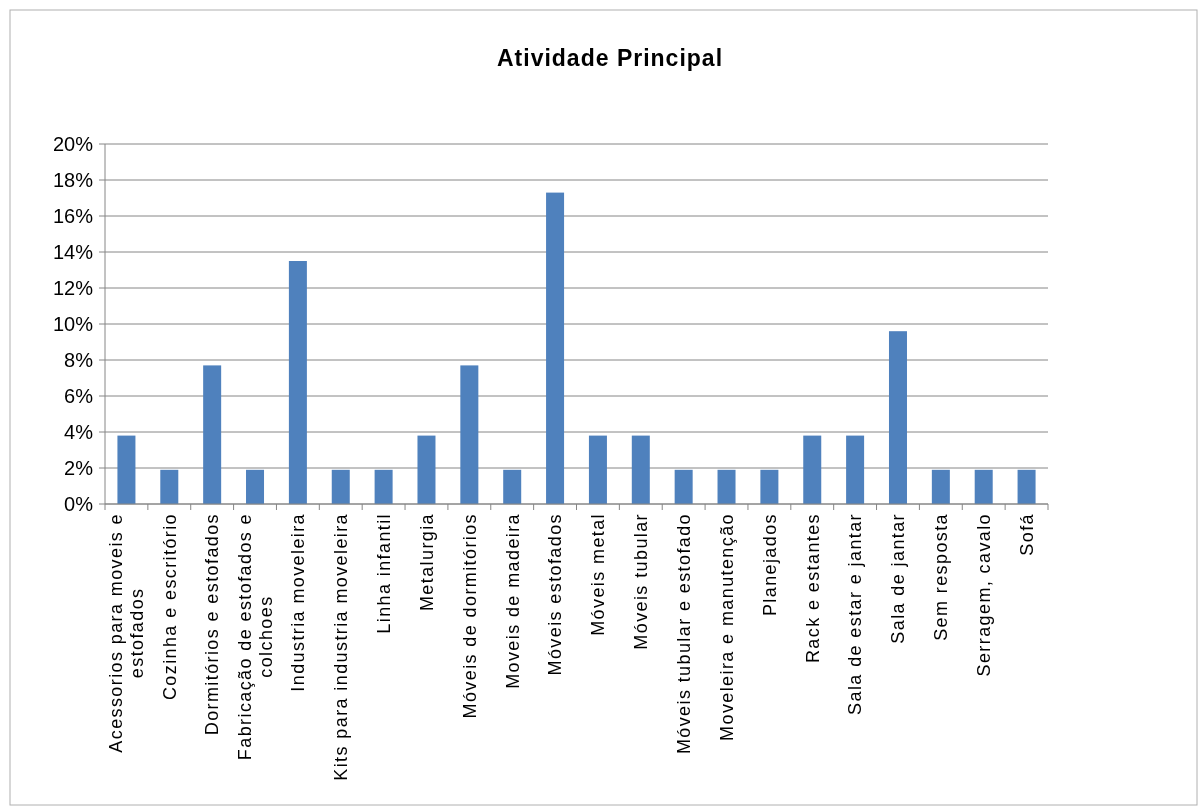 The height and width of the screenshot is (807, 1199). Describe the element at coordinates (984, 595) in the screenshot. I see `x-tick-label: Serragem, cavalo` at that location.